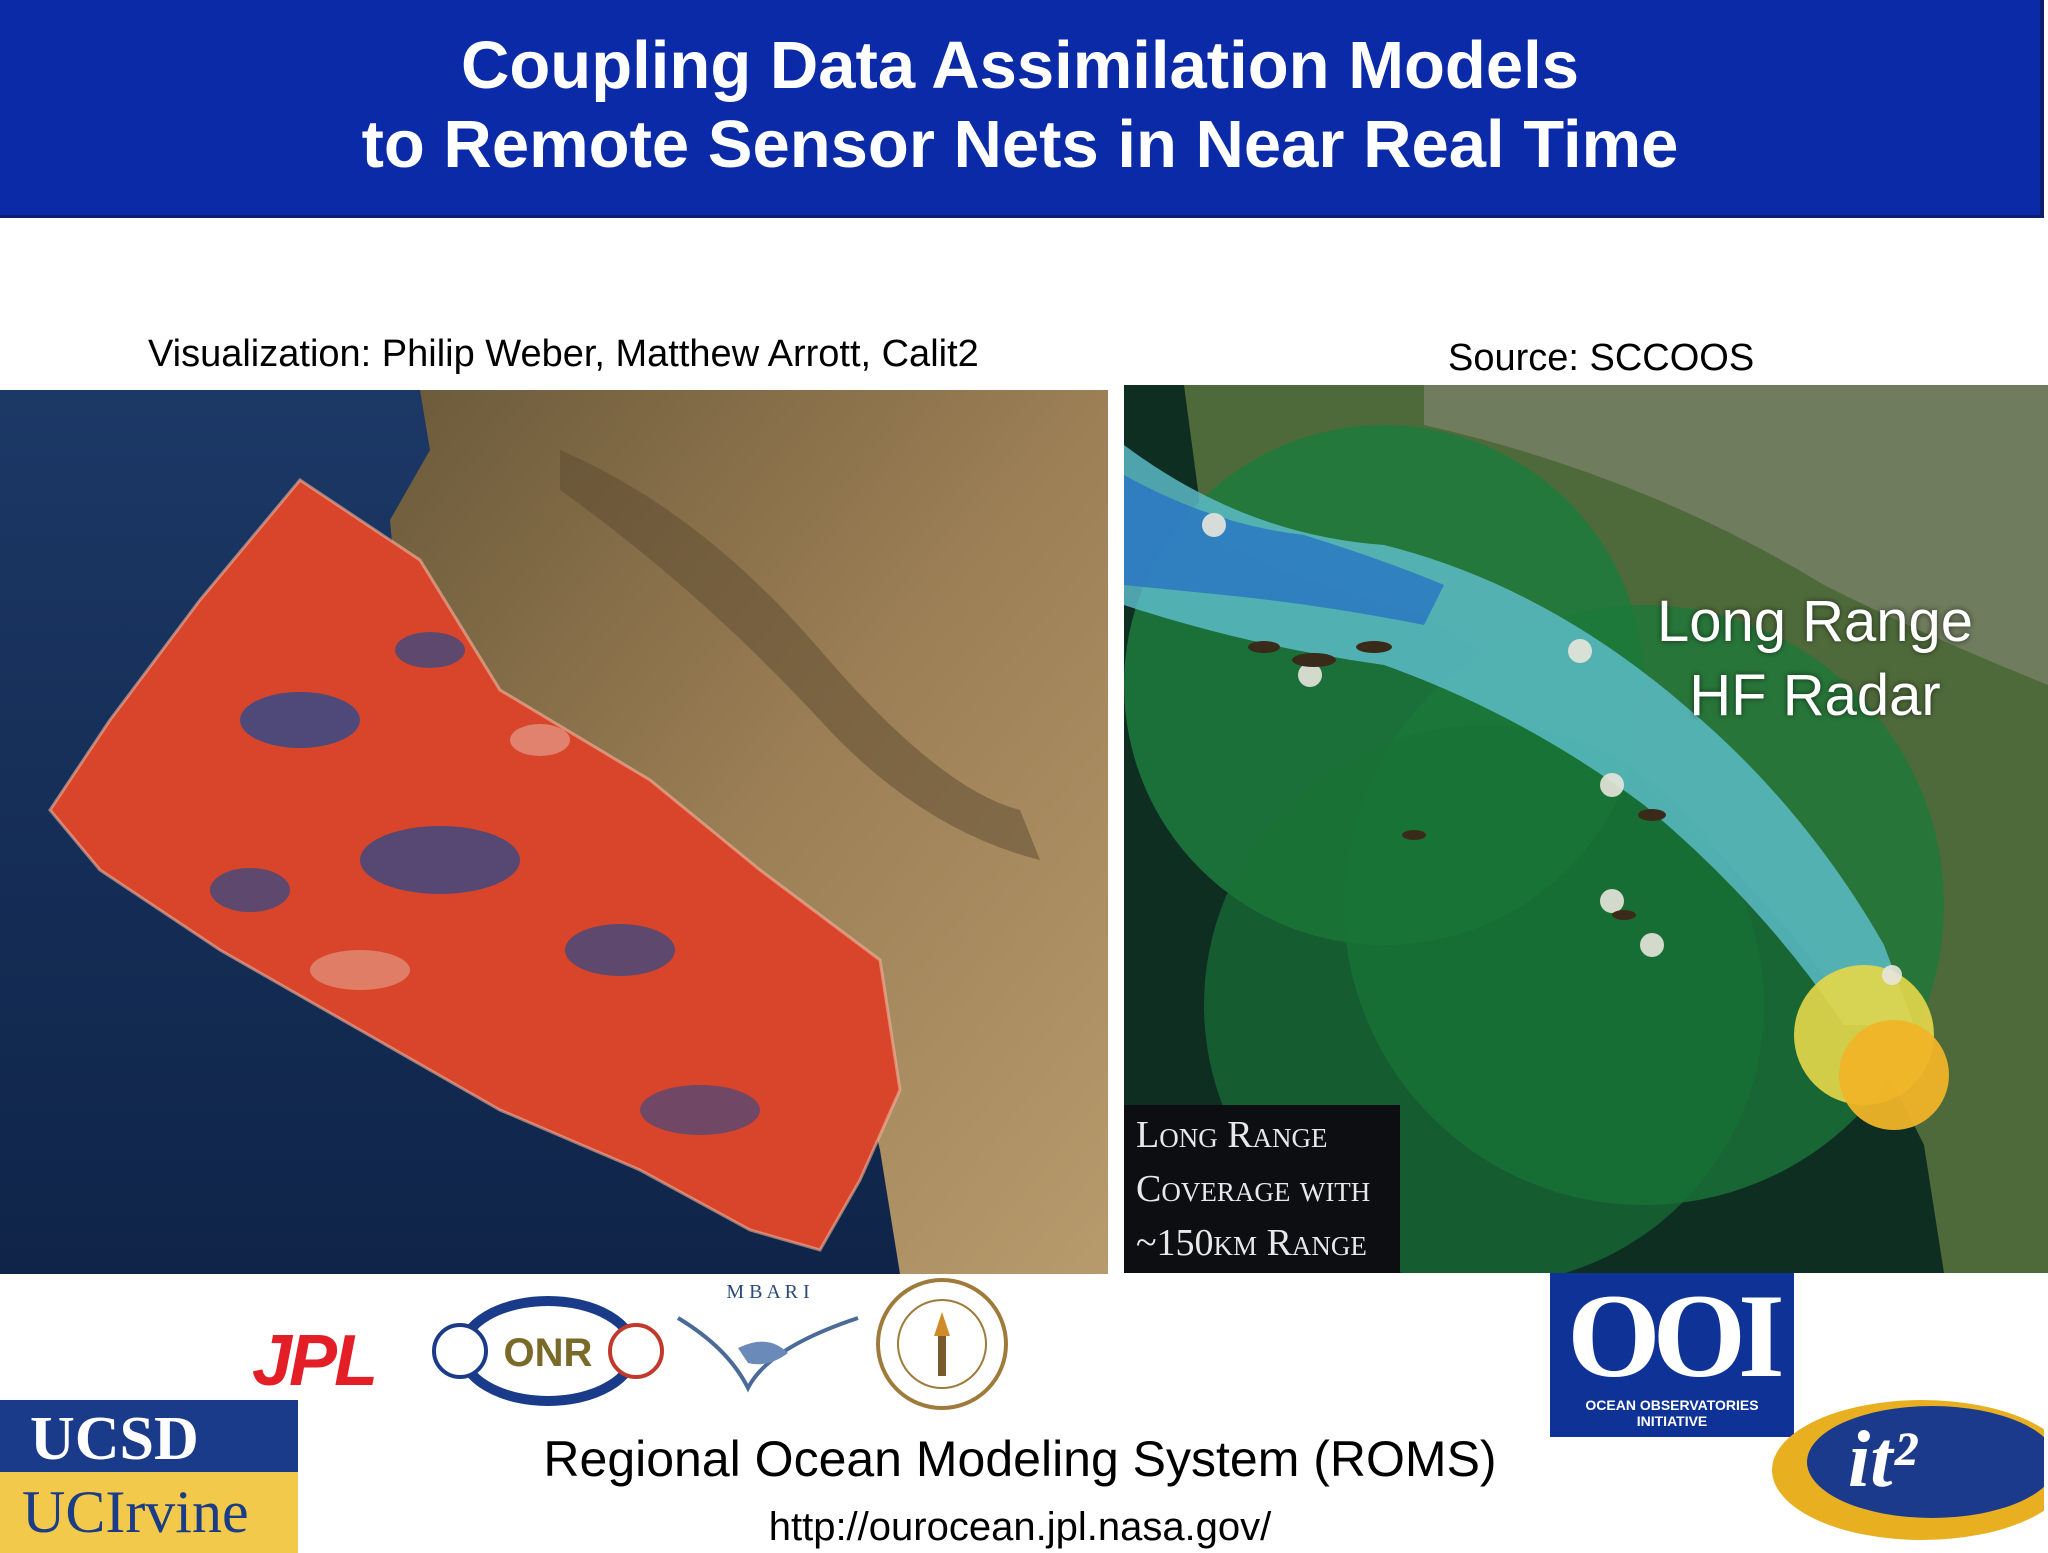  Describe the element at coordinates (942, 1344) in the screenshot. I see `caltech-seal` at that location.